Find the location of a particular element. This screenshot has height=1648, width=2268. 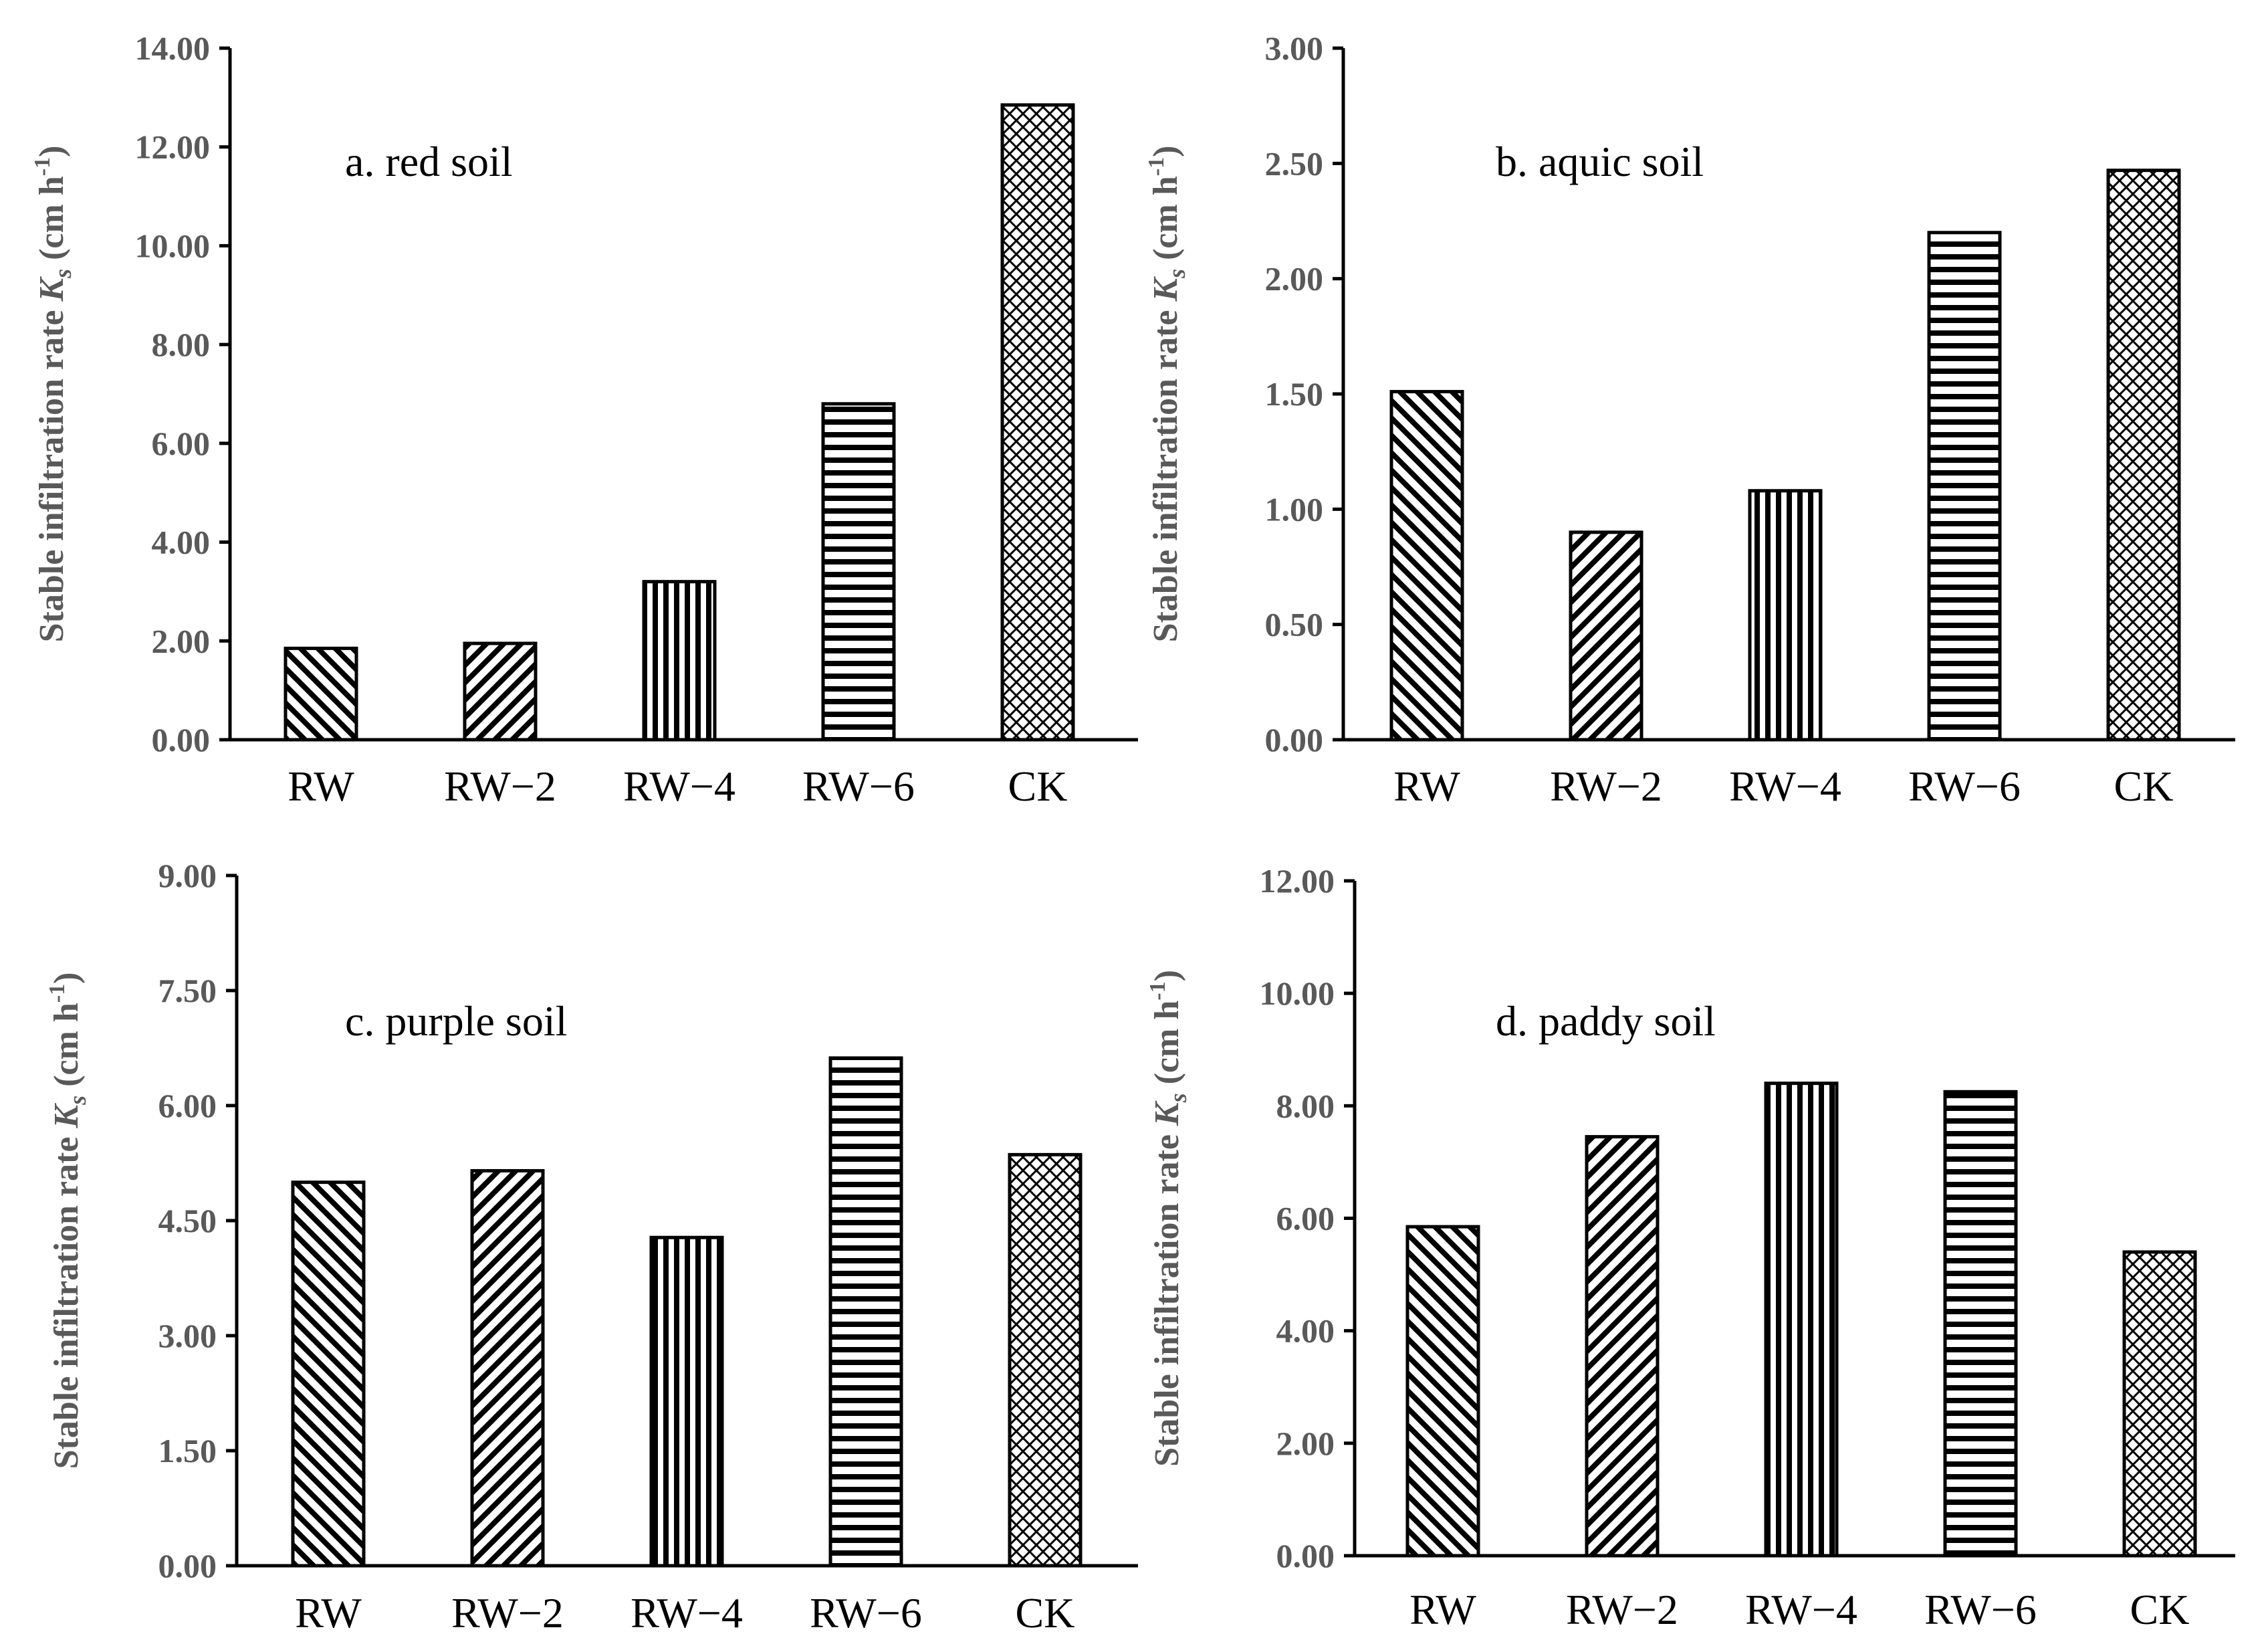

y-tick-label: 14.00 is located at coordinates (173, 48).